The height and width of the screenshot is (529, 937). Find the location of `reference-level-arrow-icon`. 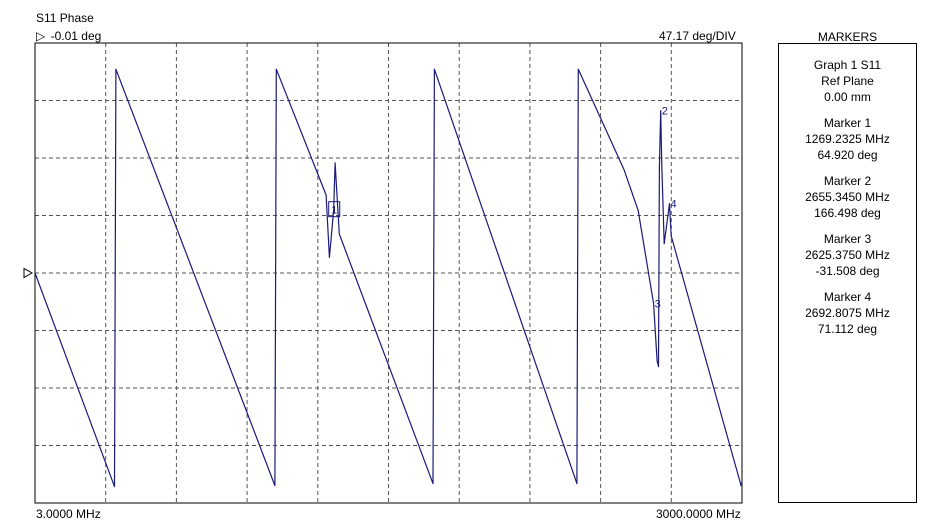

reference-level-arrow-icon is located at coordinates (28, 273).